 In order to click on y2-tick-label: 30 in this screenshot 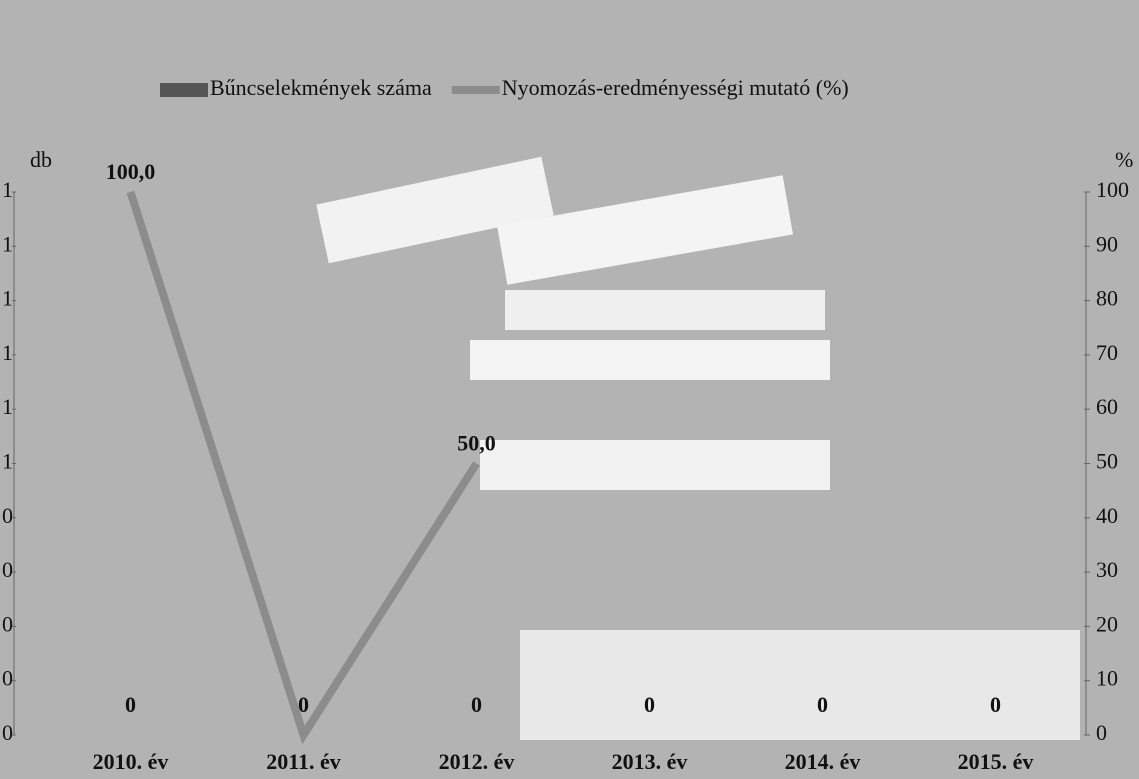, I will do `click(1107, 569)`.